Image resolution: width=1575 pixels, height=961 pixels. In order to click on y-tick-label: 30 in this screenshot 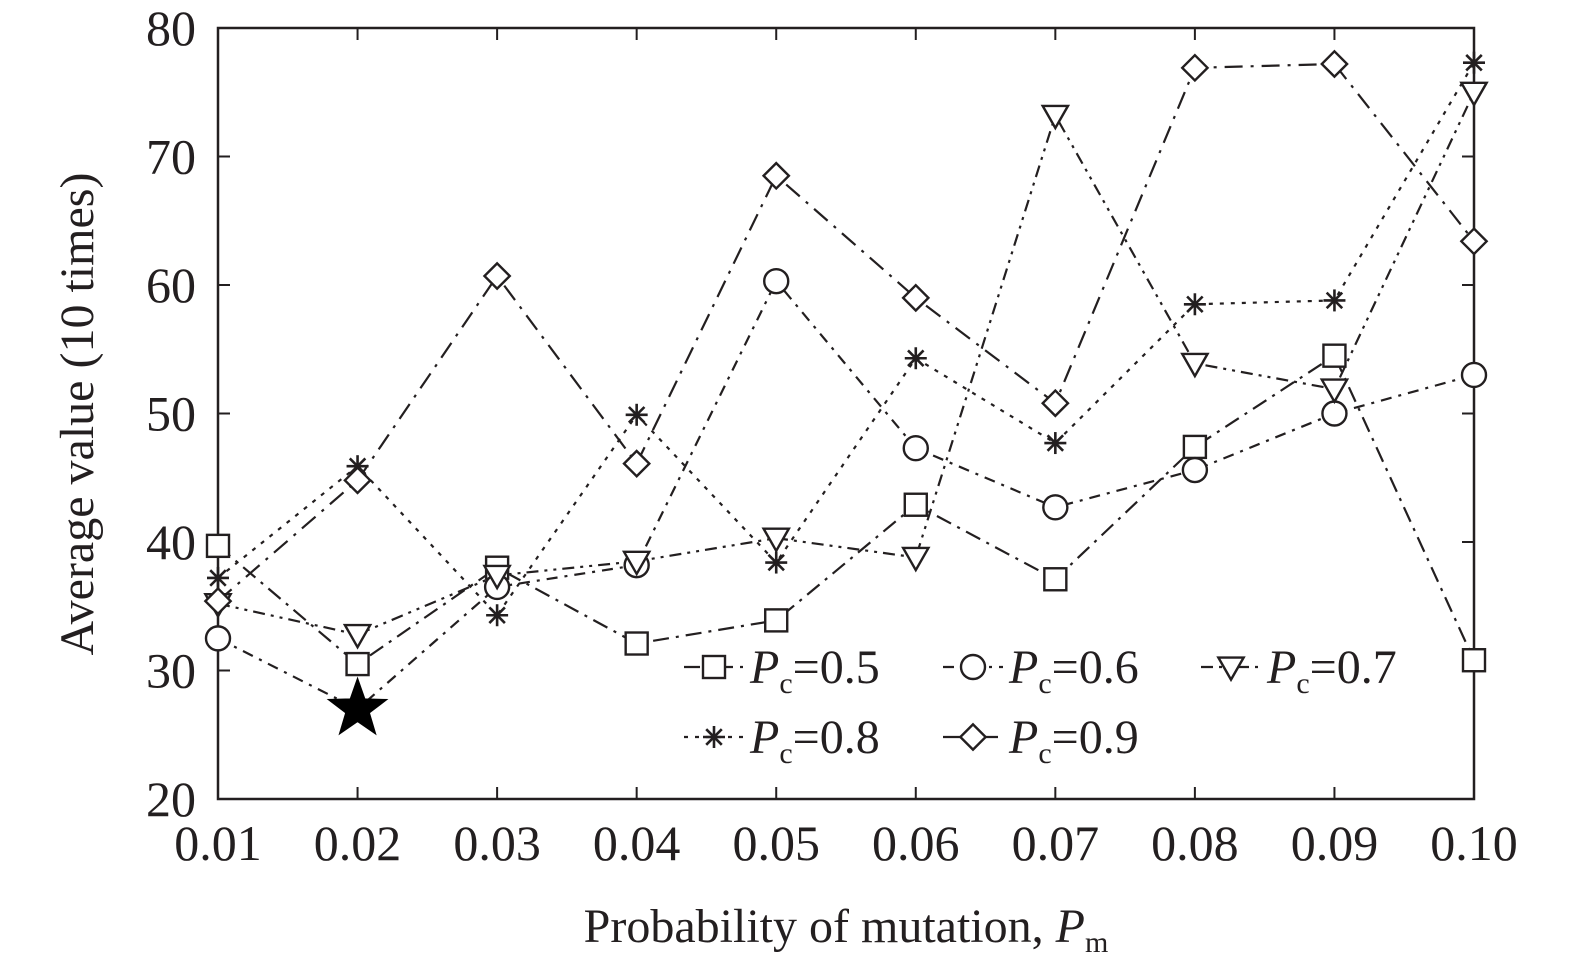, I will do `click(171, 671)`.